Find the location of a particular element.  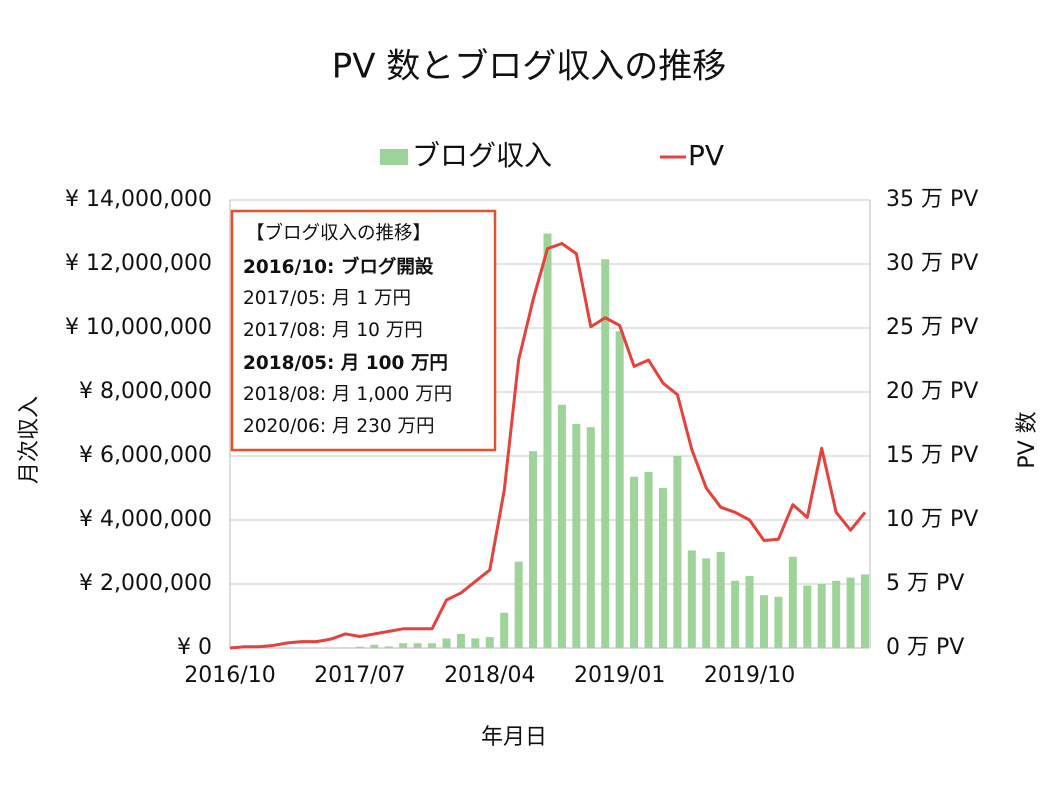

y-tick-label: ¥ 4,000,000 is located at coordinates (145, 519).